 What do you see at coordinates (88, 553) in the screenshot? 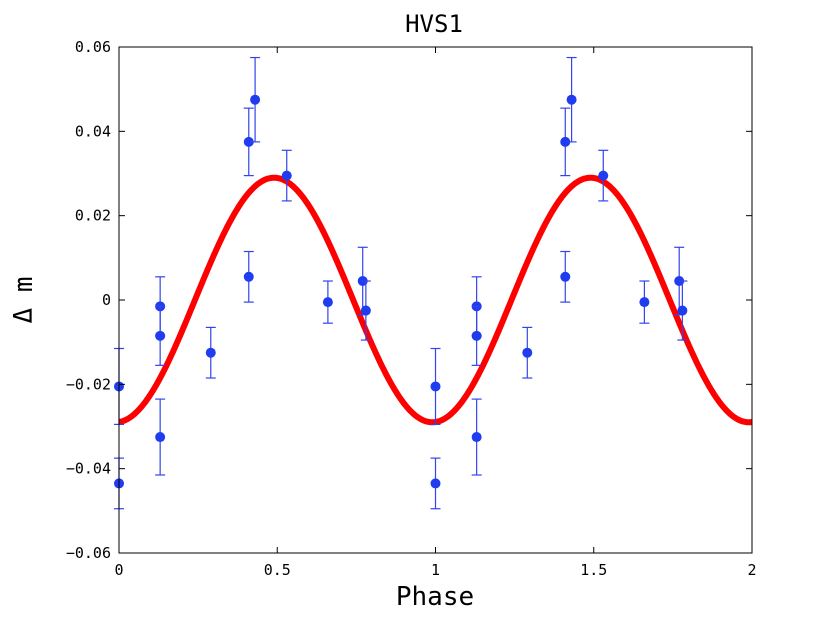
I see `y-tick-label: −0.06` at bounding box center [88, 553].